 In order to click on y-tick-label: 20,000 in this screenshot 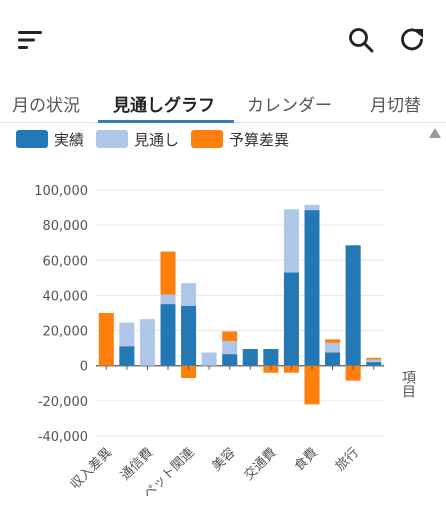, I will do `click(66, 332)`.